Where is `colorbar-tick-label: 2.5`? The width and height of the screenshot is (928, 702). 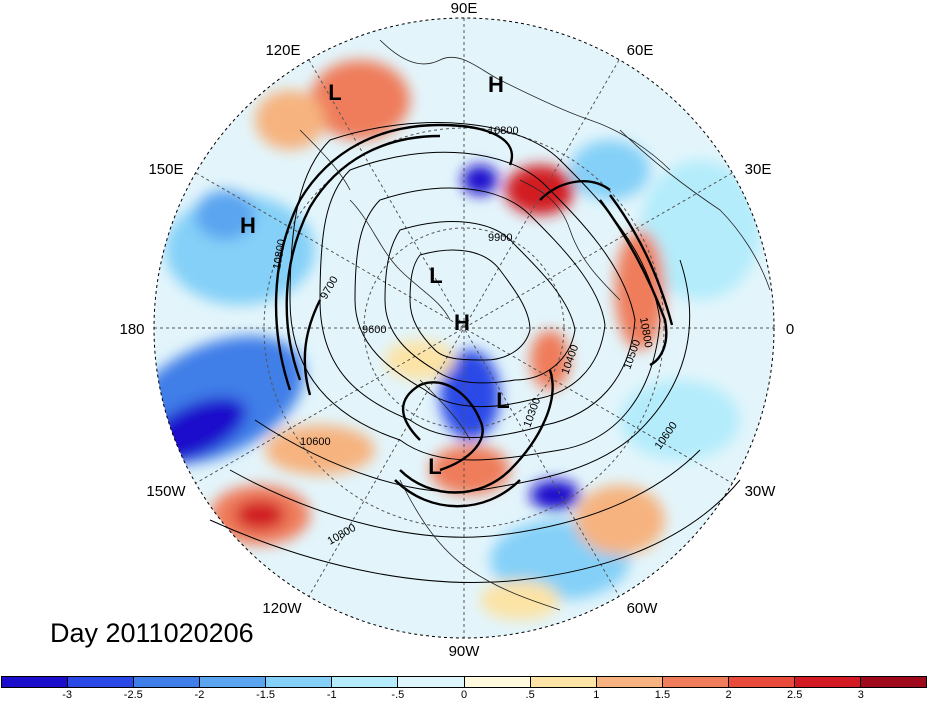 colorbar-tick-label: 2.5 is located at coordinates (795, 695).